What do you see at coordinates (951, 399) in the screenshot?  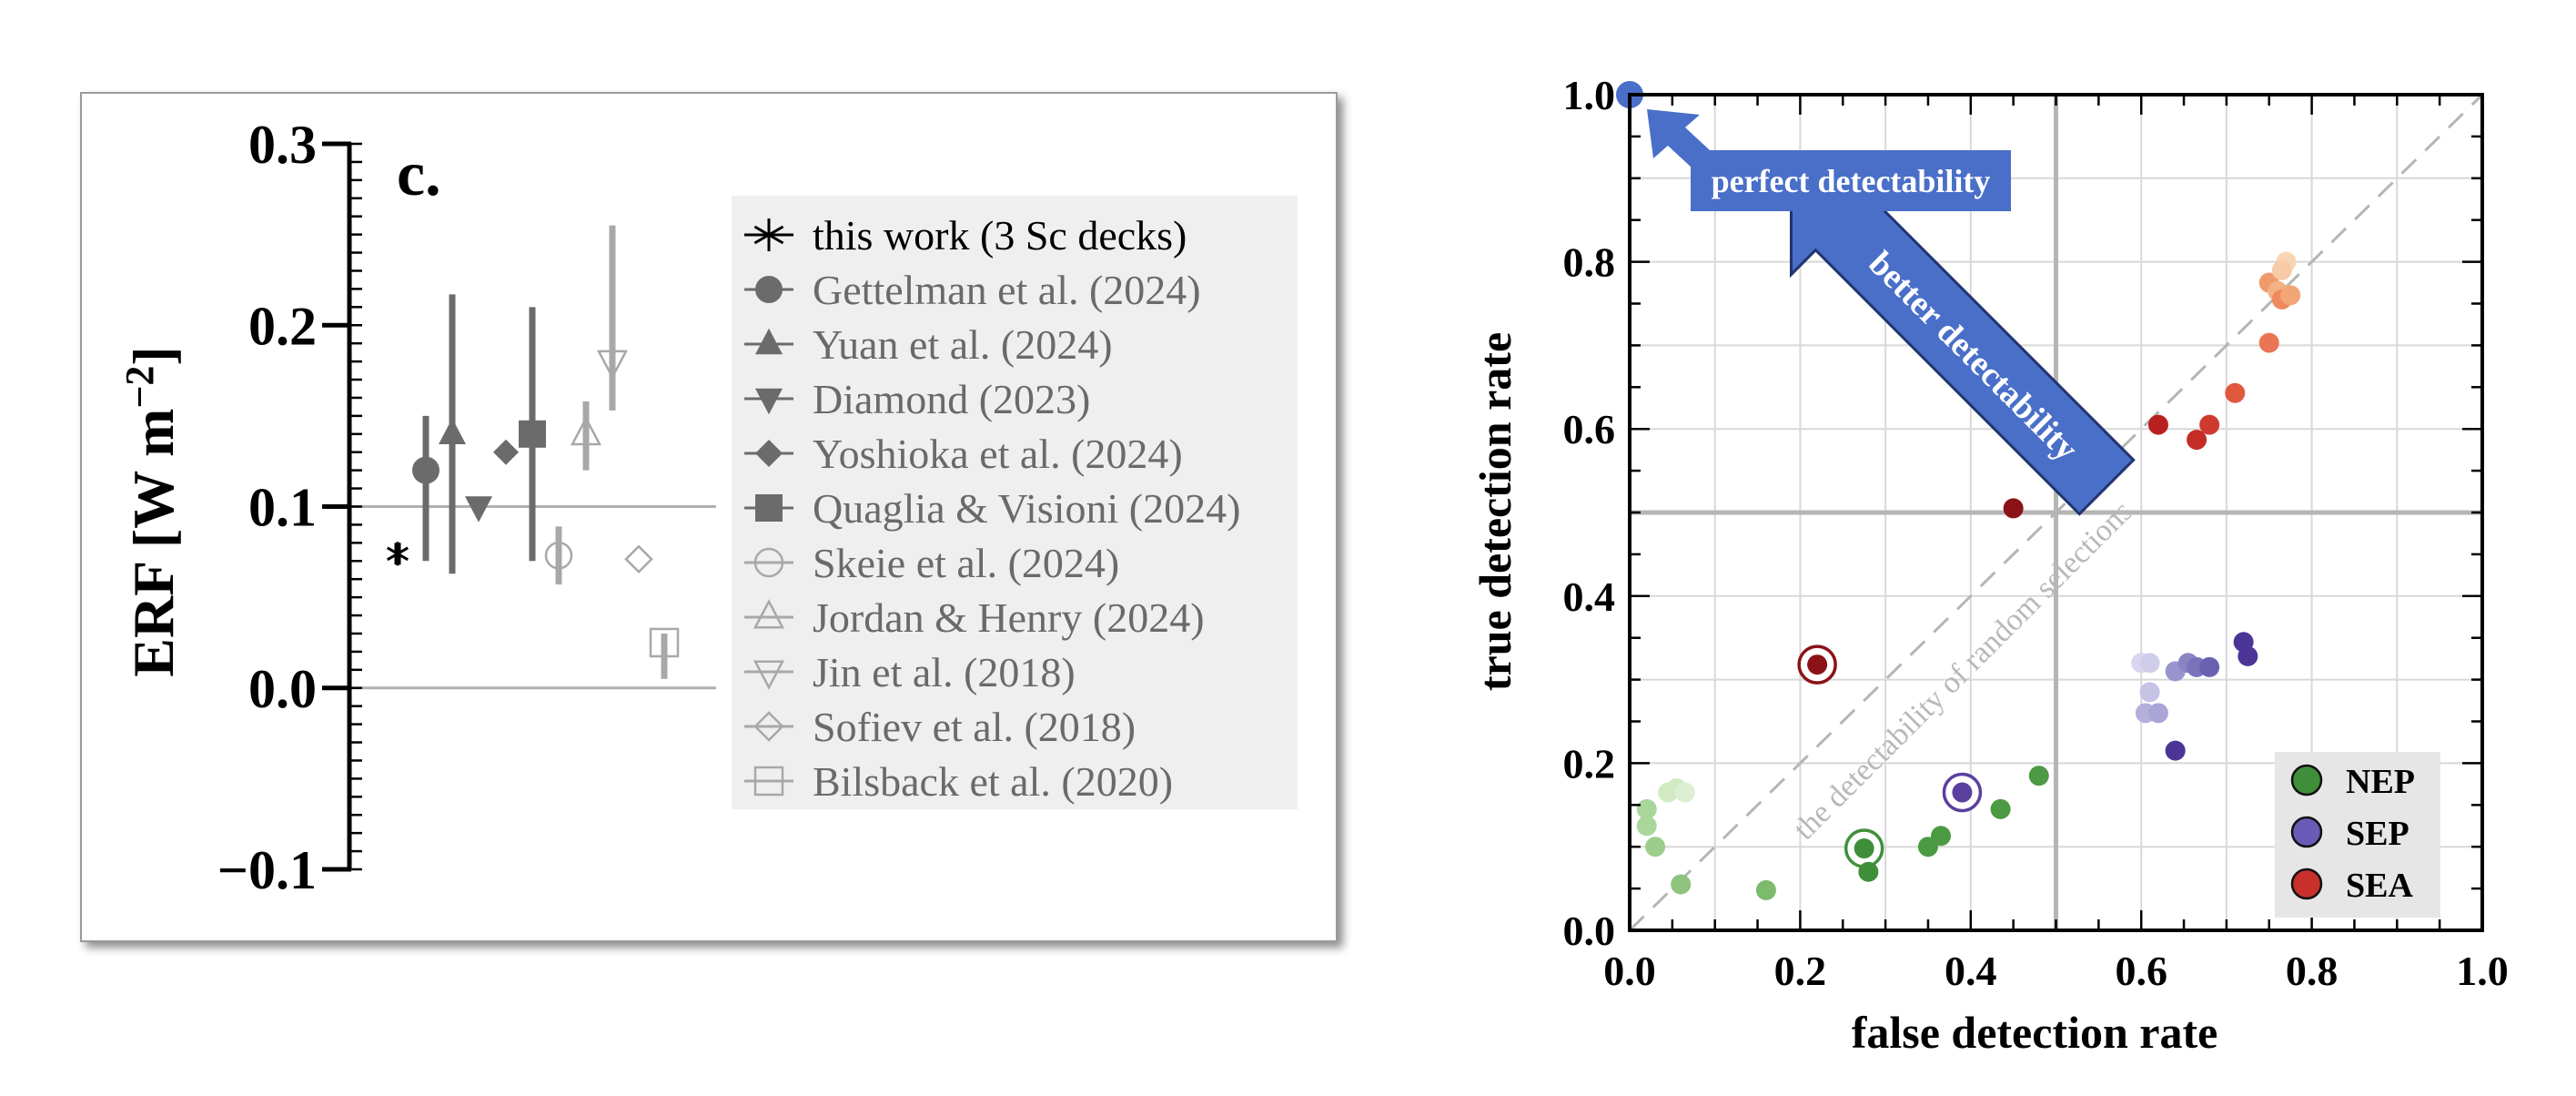 I see `left-legend-label: Diamond (2023)` at bounding box center [951, 399].